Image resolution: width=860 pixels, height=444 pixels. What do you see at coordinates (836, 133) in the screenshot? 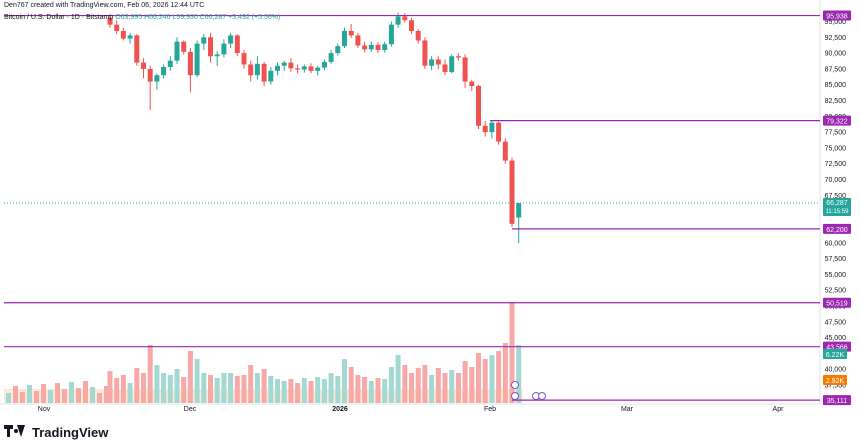
I see `price-tick-label: 77,500` at bounding box center [836, 133].